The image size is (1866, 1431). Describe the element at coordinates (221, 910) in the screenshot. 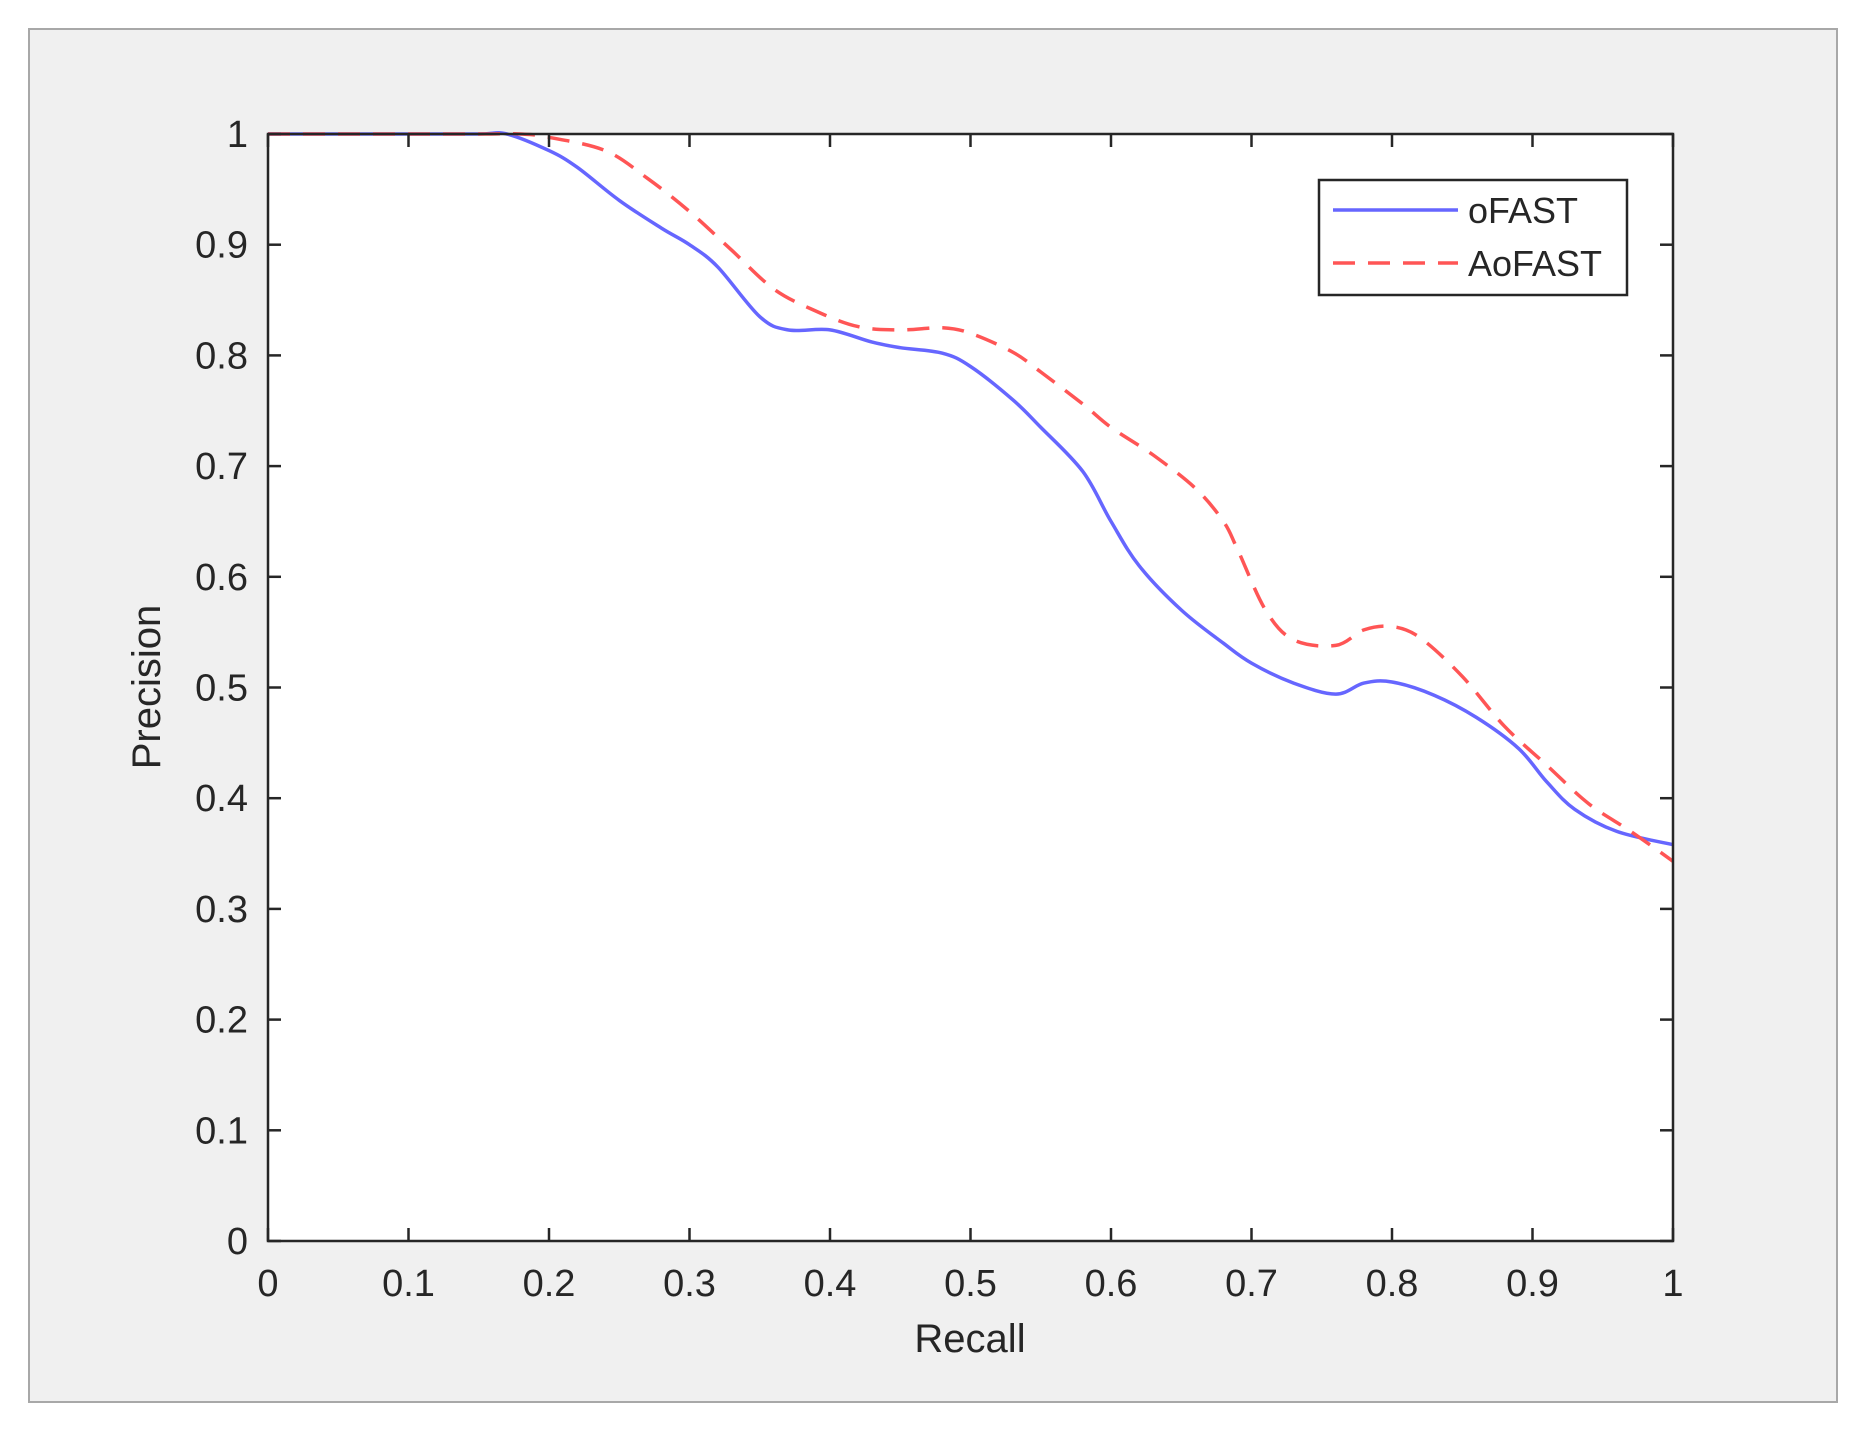

I see `y-tick-label: 0.3` at that location.